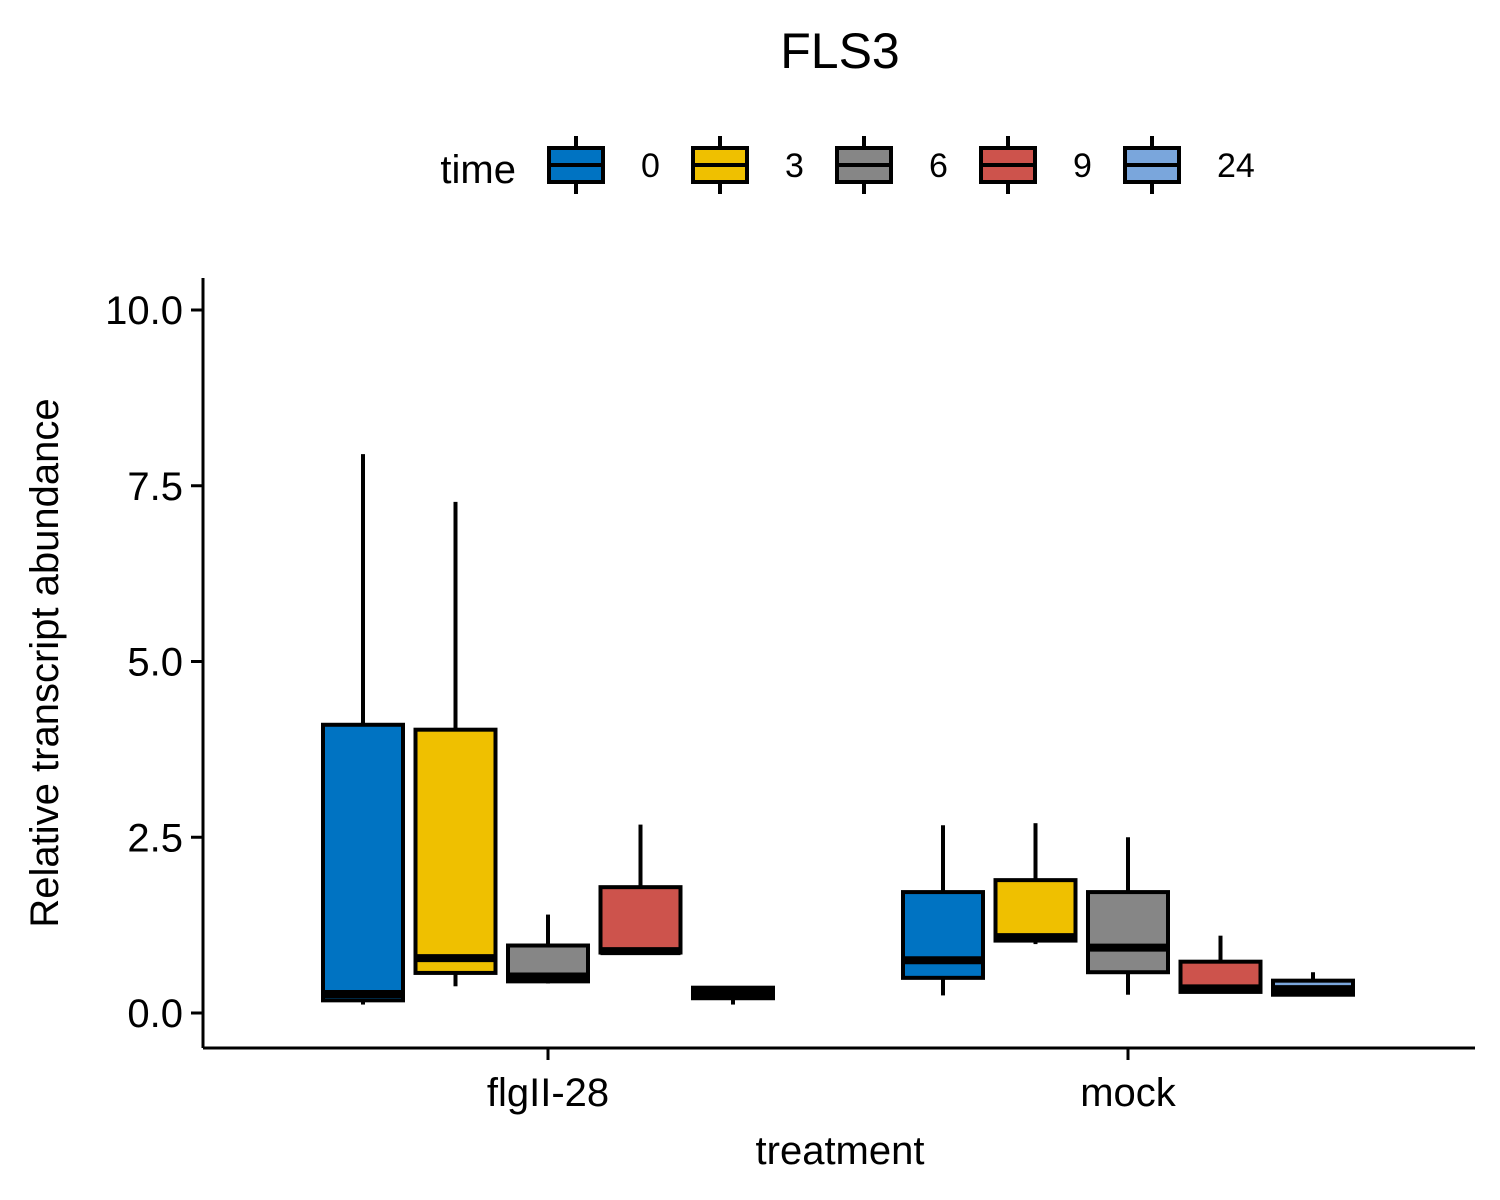  I want to click on legend-item-24: 24, so click(1189, 165).